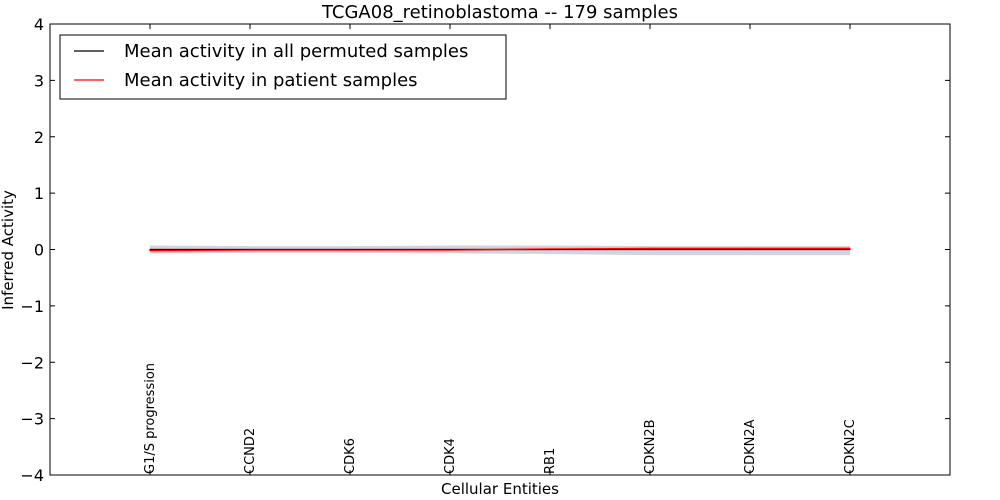  I want to click on x-tick-label: CDKN2B, so click(650, 446).